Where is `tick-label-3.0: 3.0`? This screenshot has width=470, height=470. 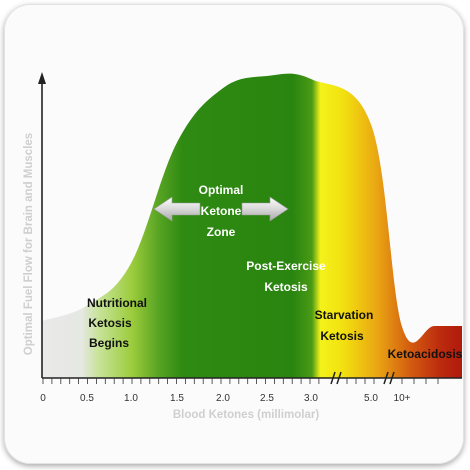
tick-label-3.0: 3.0 is located at coordinates (311, 398).